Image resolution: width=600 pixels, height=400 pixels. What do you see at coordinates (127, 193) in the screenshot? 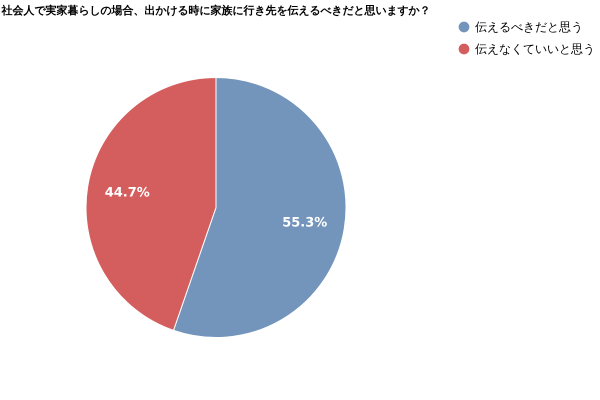
I see `data-label: 44.7%` at bounding box center [127, 193].